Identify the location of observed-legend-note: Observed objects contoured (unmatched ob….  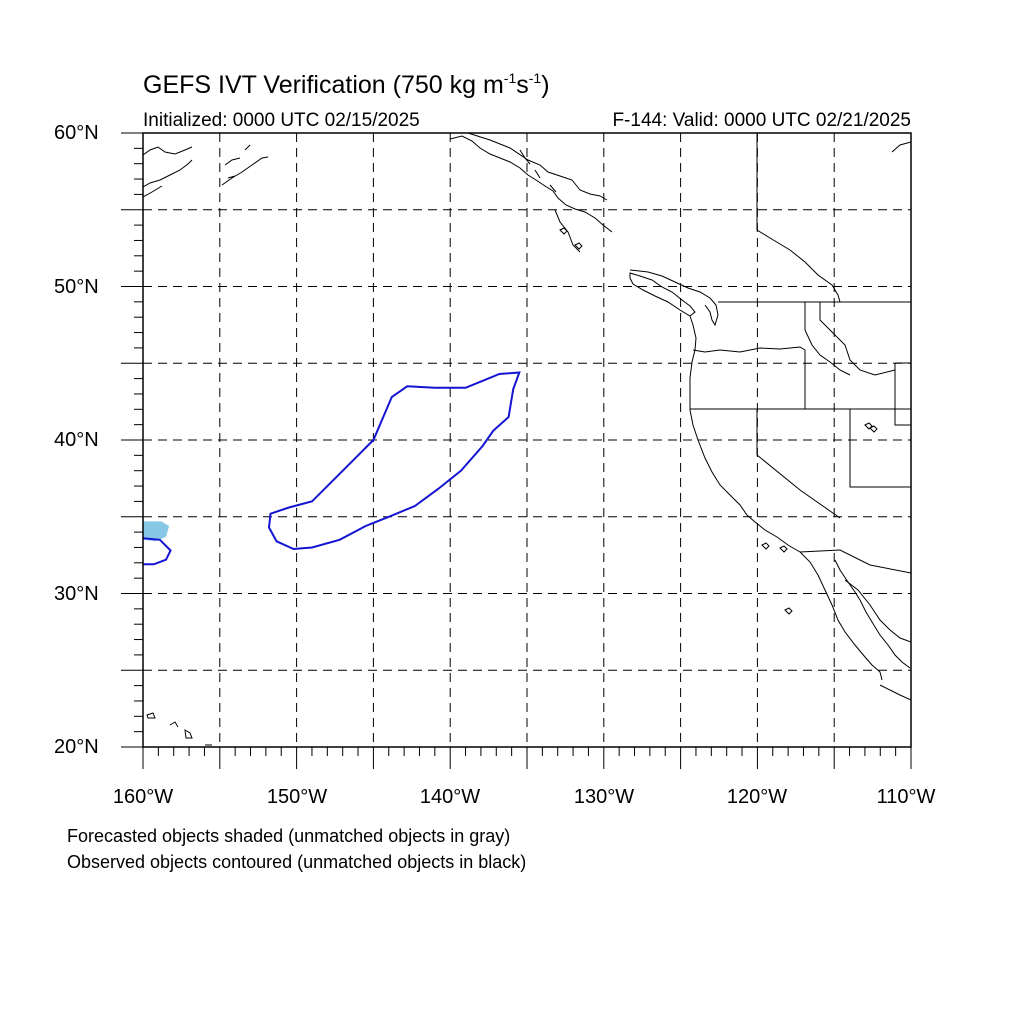
(297, 862).